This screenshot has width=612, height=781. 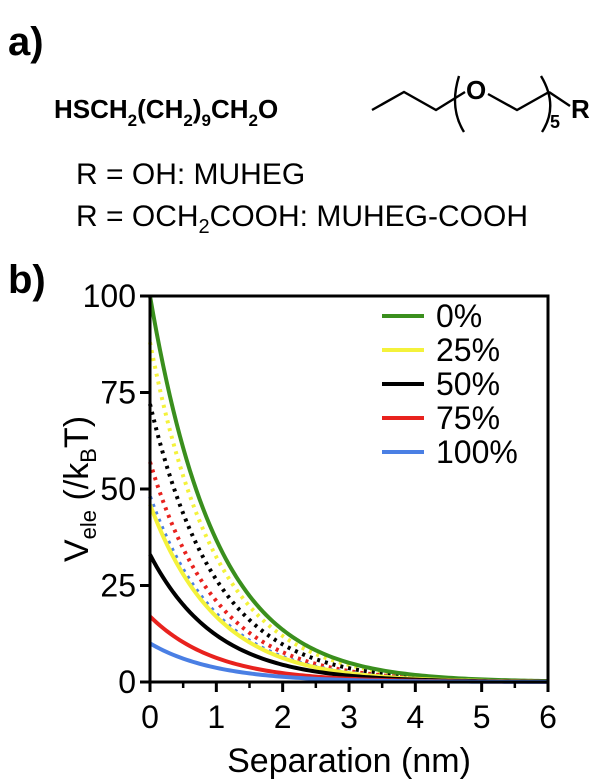 I want to click on x-tick-label-4: 4, so click(x=415, y=717).